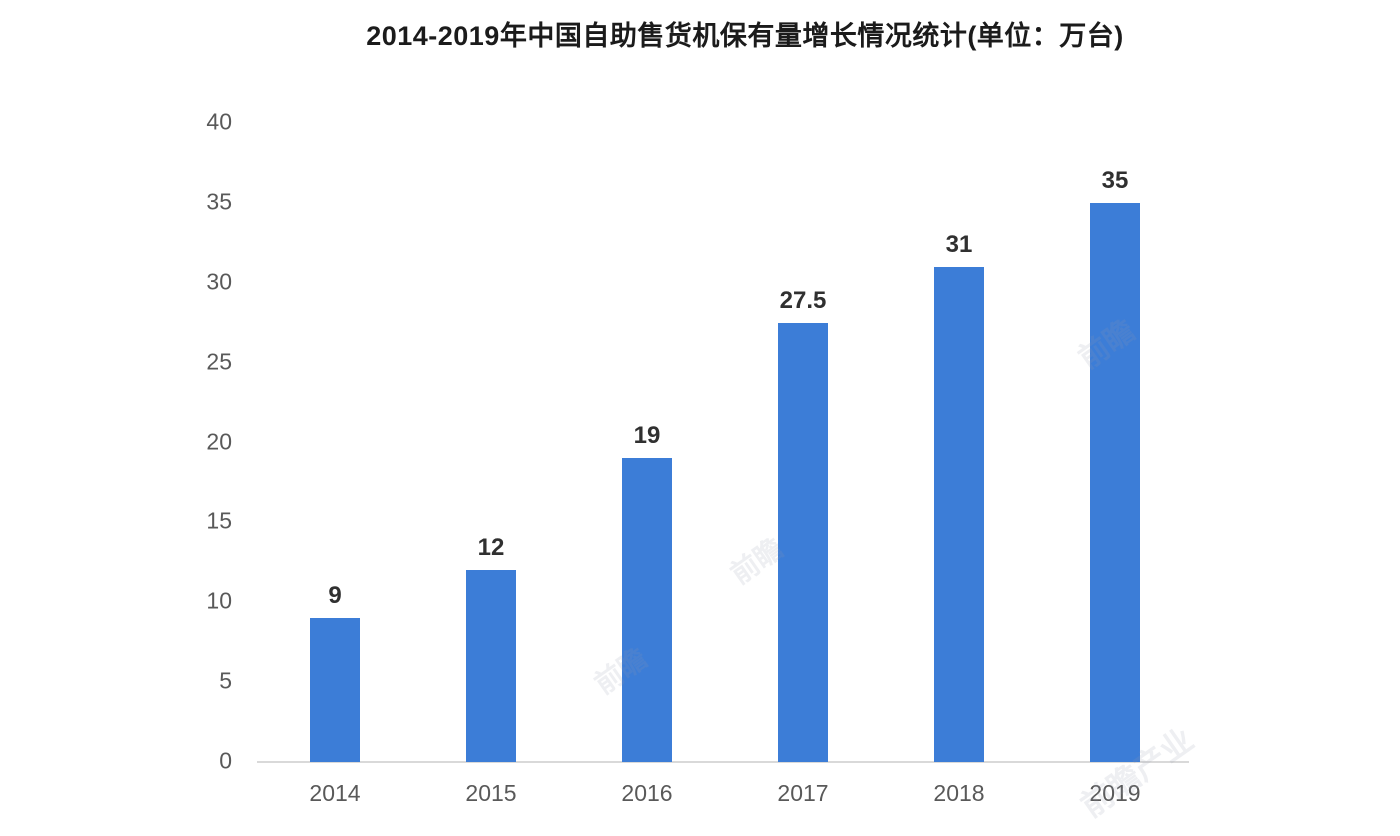 The width and height of the screenshot is (1400, 836). Describe the element at coordinates (959, 514) in the screenshot. I see `bar-2018` at that location.